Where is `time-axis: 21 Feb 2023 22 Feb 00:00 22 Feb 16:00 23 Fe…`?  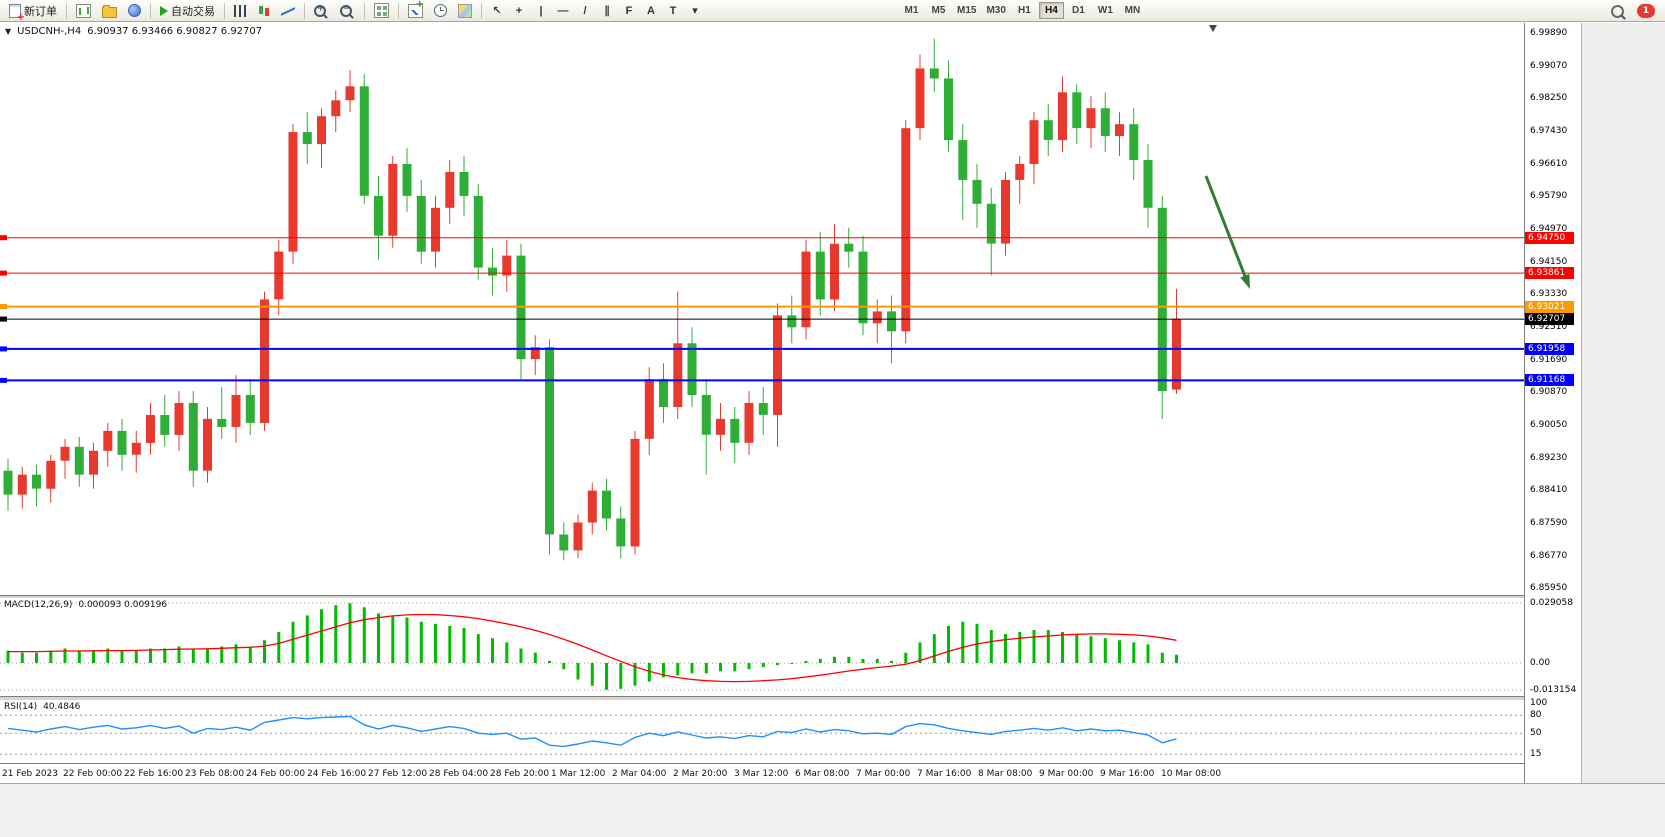 time-axis: 21 Feb 2023 22 Feb 00:00 22 Feb 16:00 23 Fe… is located at coordinates (762, 773).